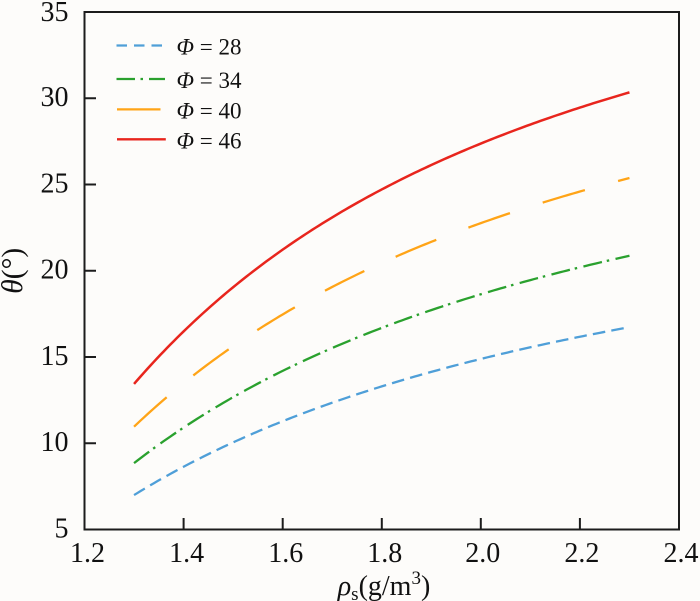  Describe the element at coordinates (384, 553) in the screenshot. I see `svg-text: 1.8` at that location.